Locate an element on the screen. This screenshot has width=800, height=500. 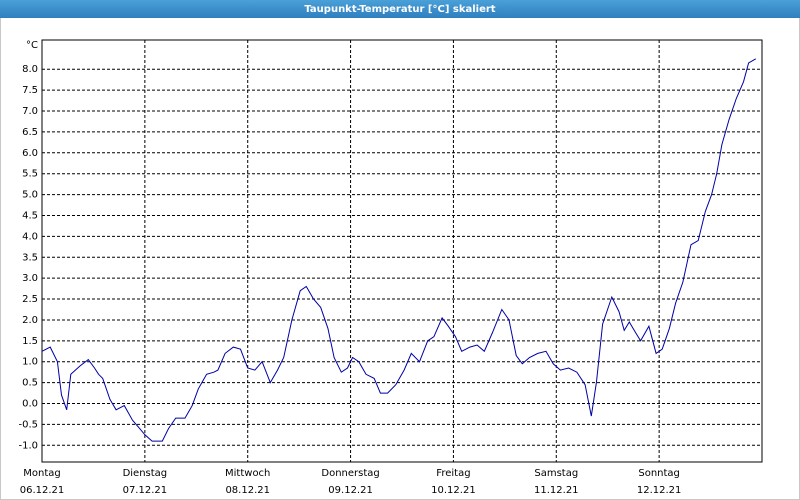
x-tick-day: Samstag is located at coordinates (556, 473).